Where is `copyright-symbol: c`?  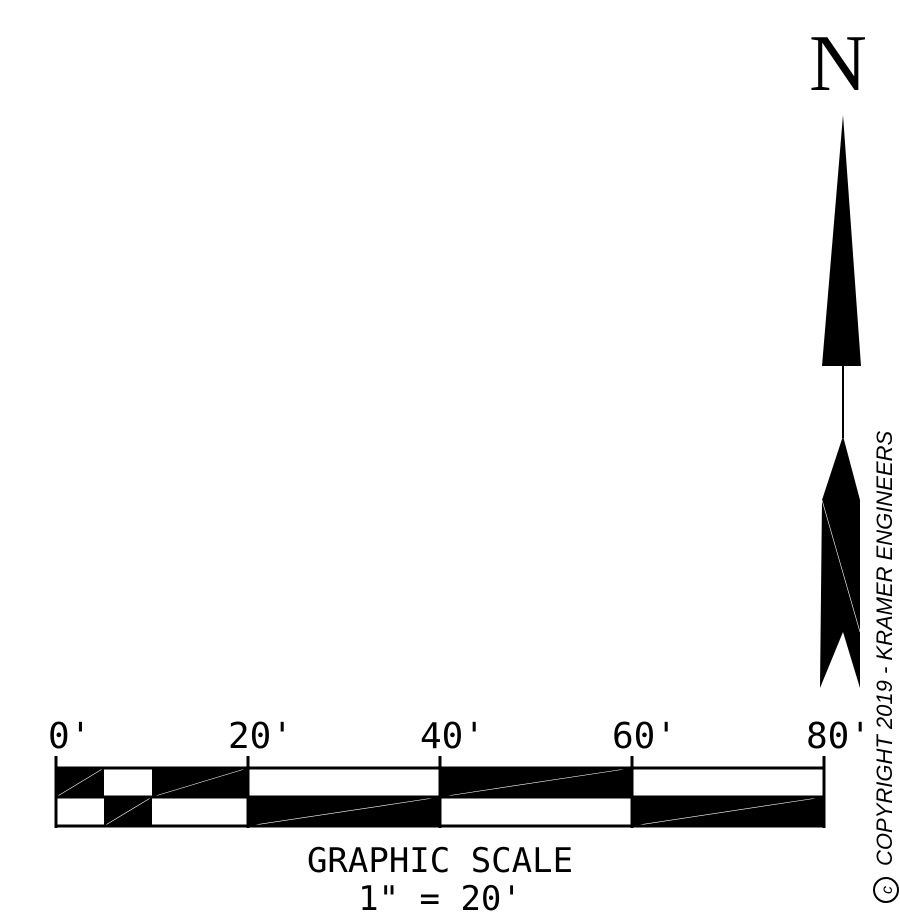
copyright-symbol: c is located at coordinates (887, 890).